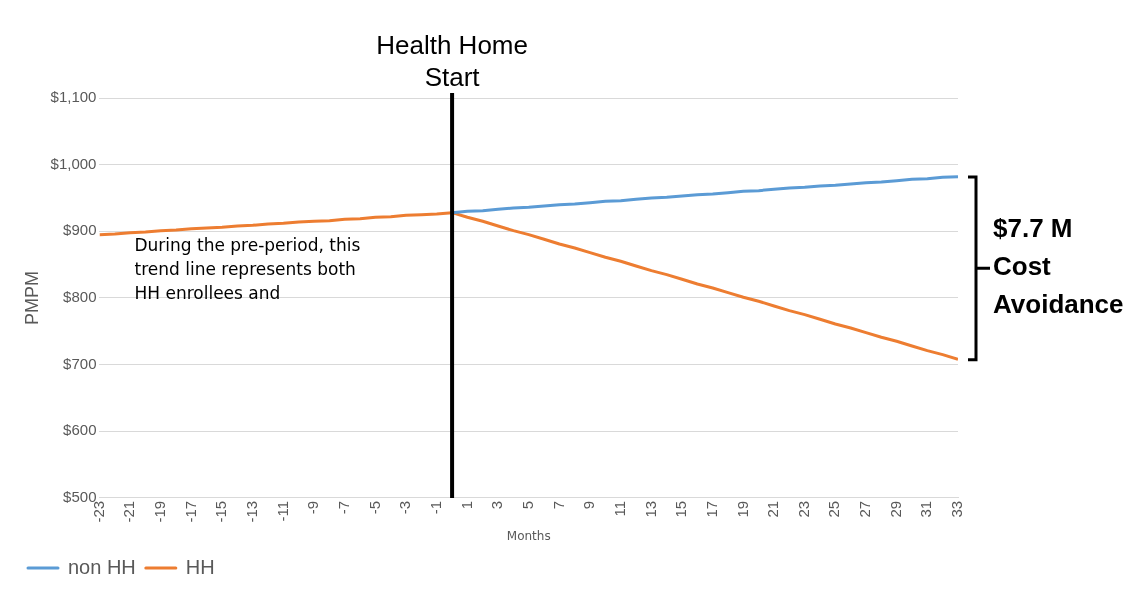 This screenshot has width=1146, height=596. What do you see at coordinates (528, 535) in the screenshot?
I see `x-axis-title: Months` at bounding box center [528, 535].